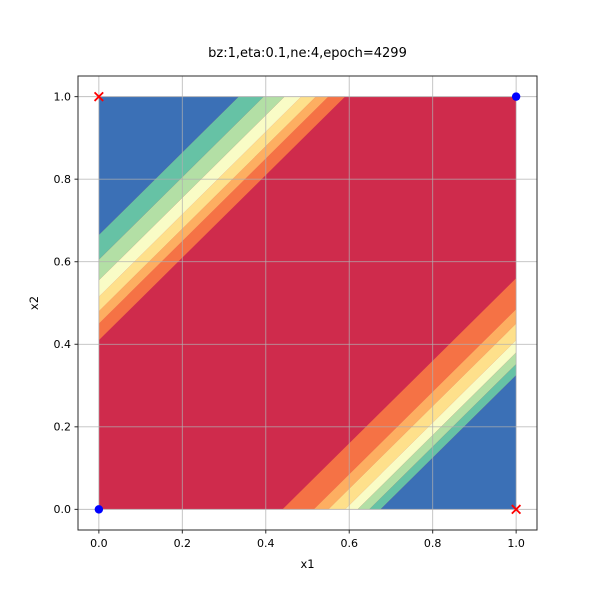 This screenshot has height=600, width=600. Describe the element at coordinates (63, 262) in the screenshot. I see `y-tick-label: 0.6` at that location.